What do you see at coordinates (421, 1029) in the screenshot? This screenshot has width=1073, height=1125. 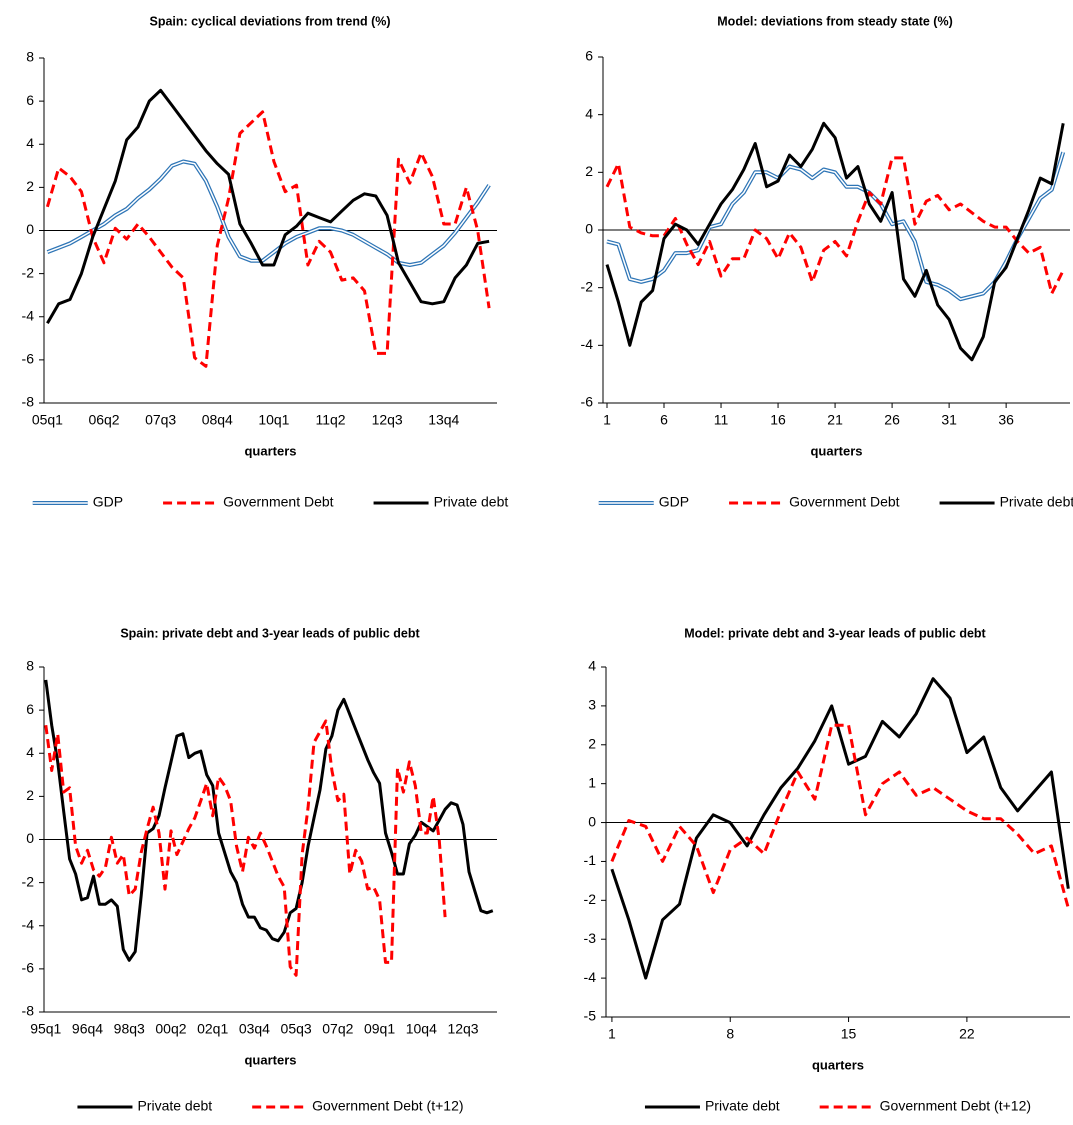 I see `x-tick-label: 10q4` at bounding box center [421, 1029].